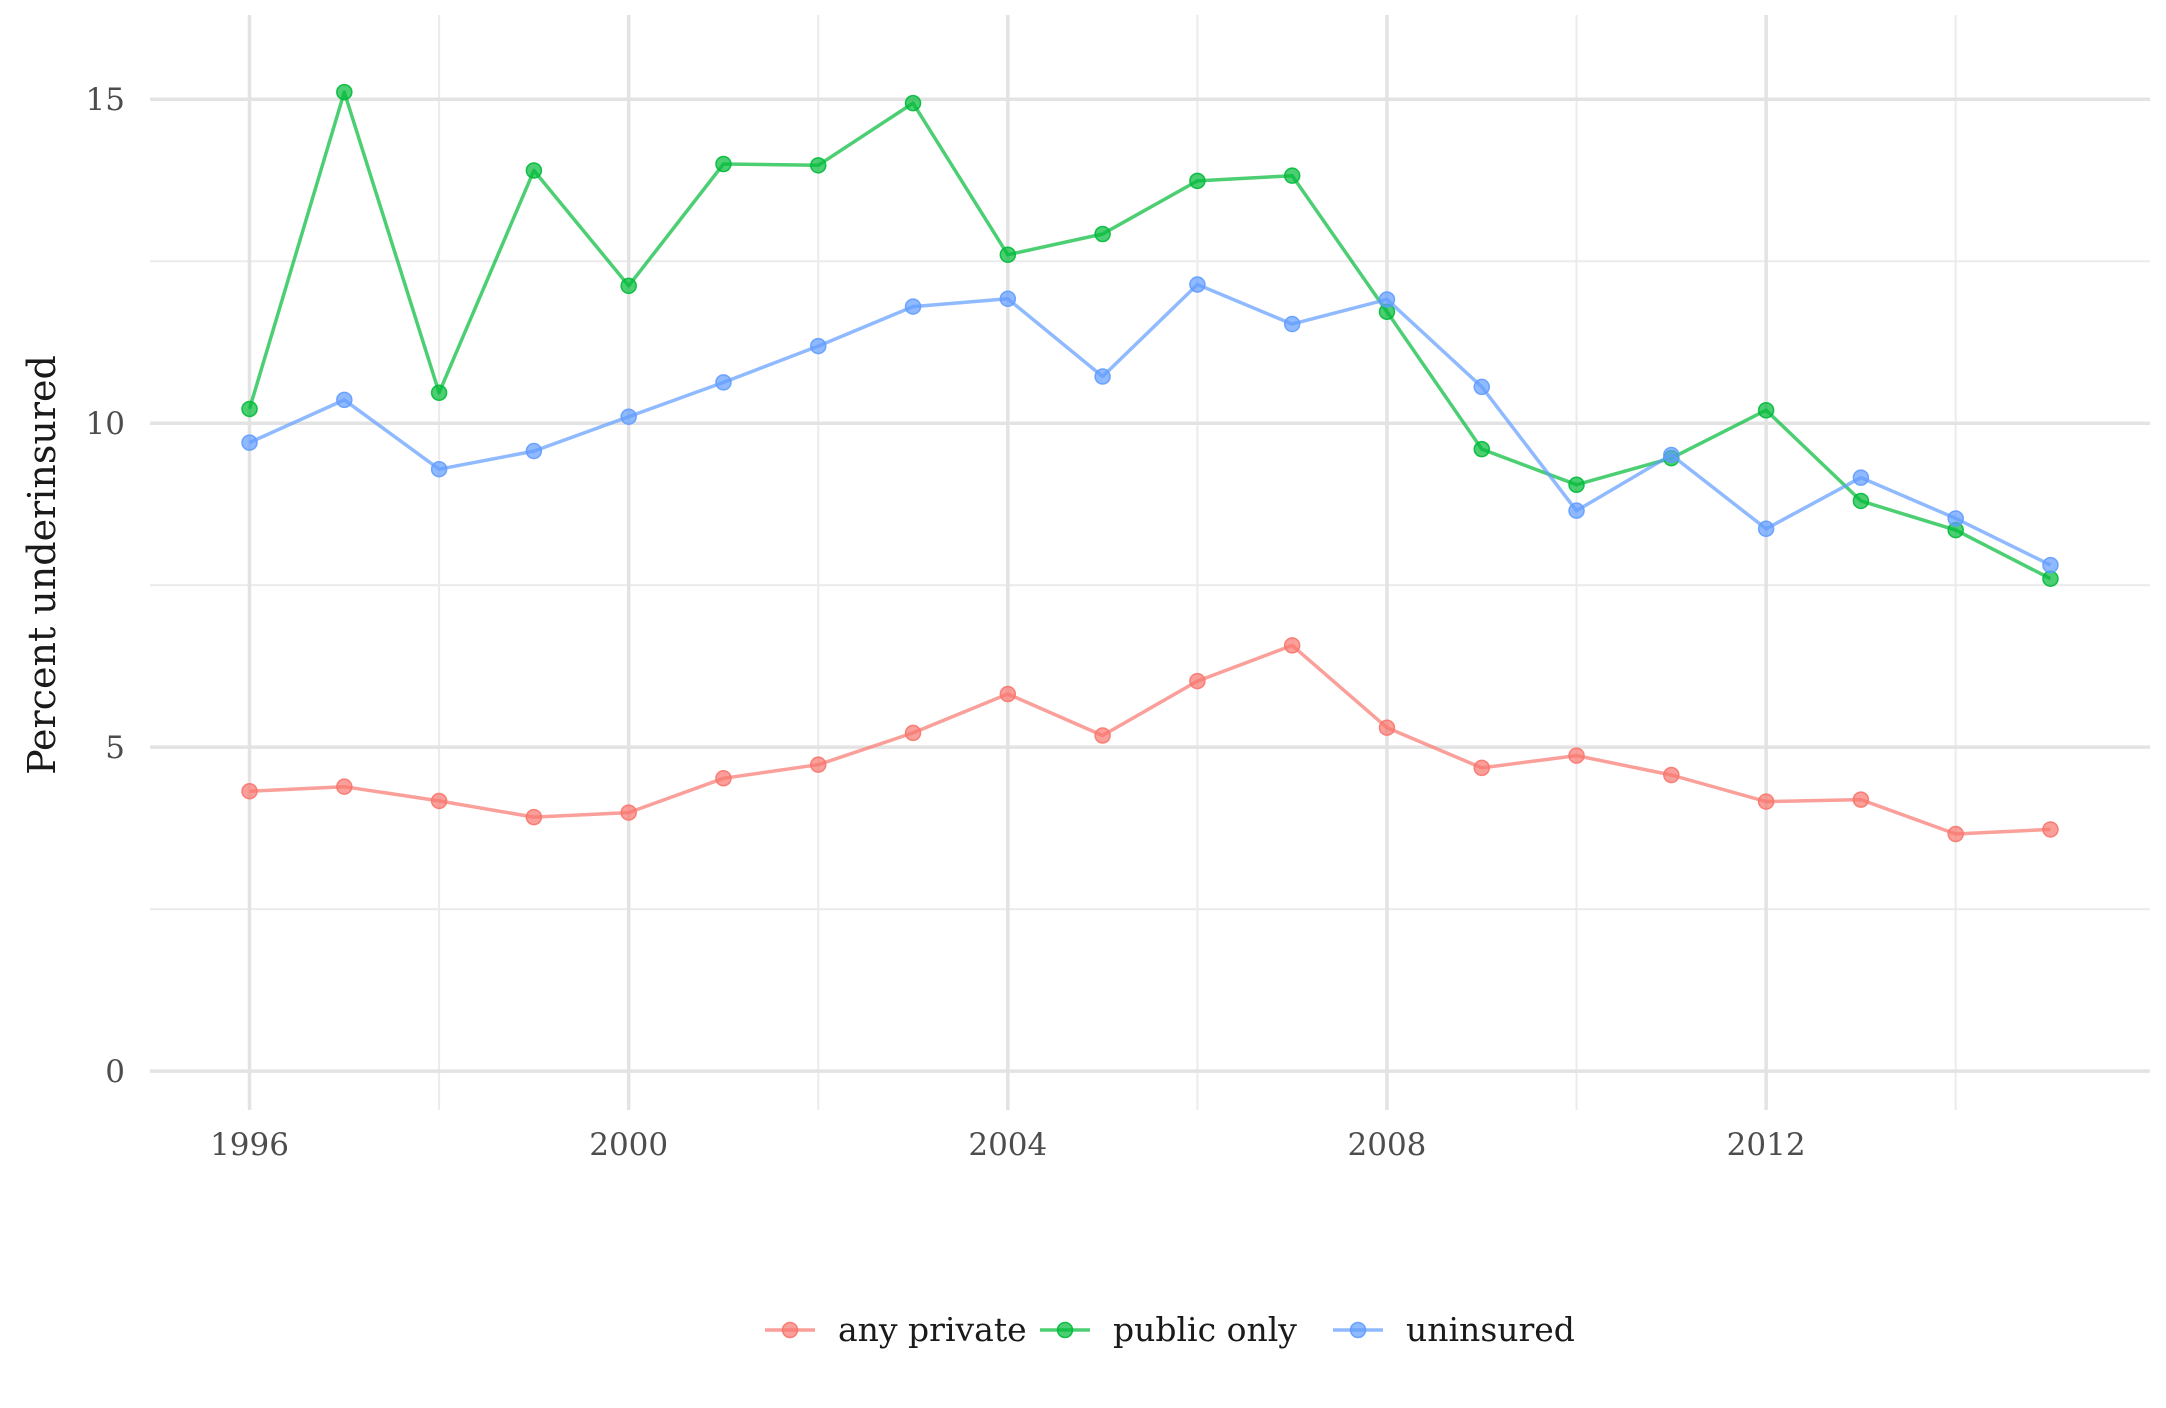  I want to click on x-tick-label: 2008, so click(1387, 1145).